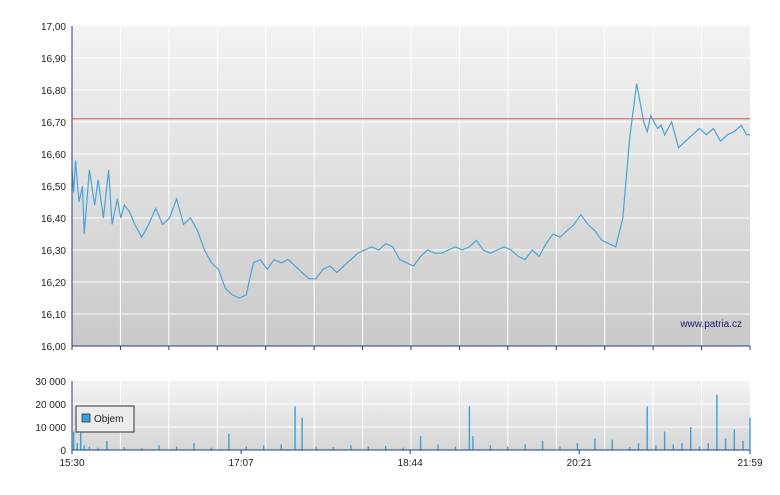 This screenshot has height=495, width=780. Describe the element at coordinates (50, 405) in the screenshot. I see `volume-y-tick-label: 20 000` at that location.